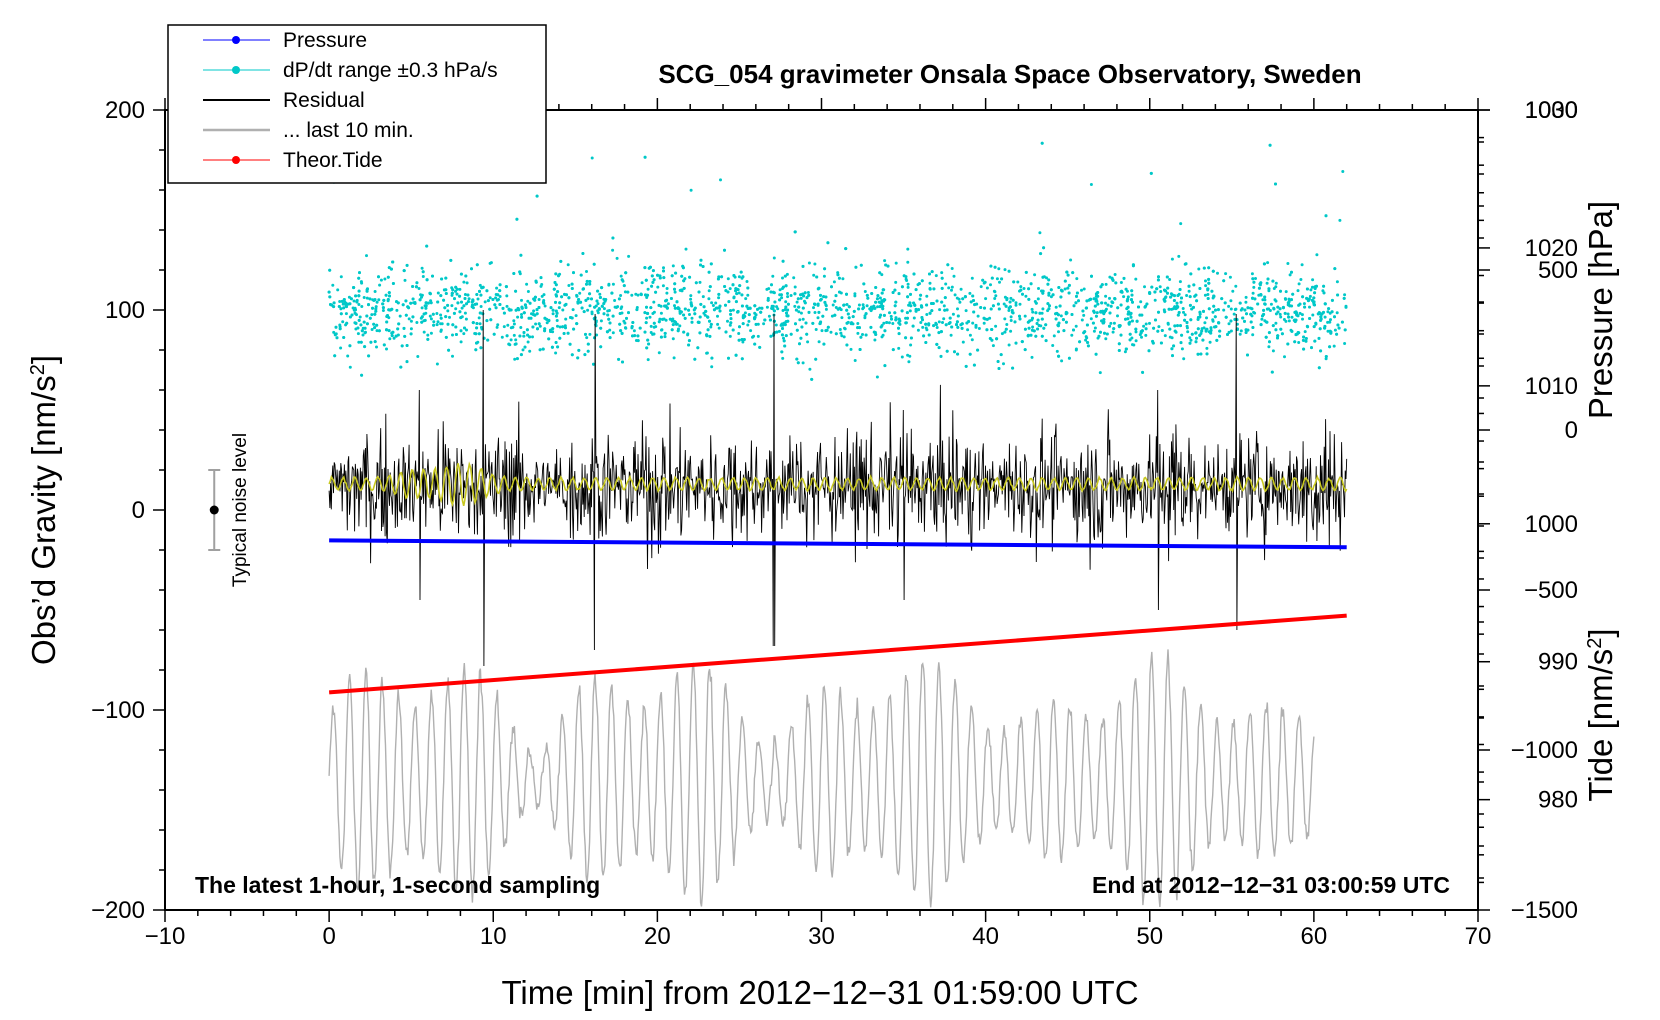 The height and width of the screenshot is (1020, 1660). Describe the element at coordinates (333, 160) in the screenshot. I see `legend-tide-label: Theor.Tide` at that location.